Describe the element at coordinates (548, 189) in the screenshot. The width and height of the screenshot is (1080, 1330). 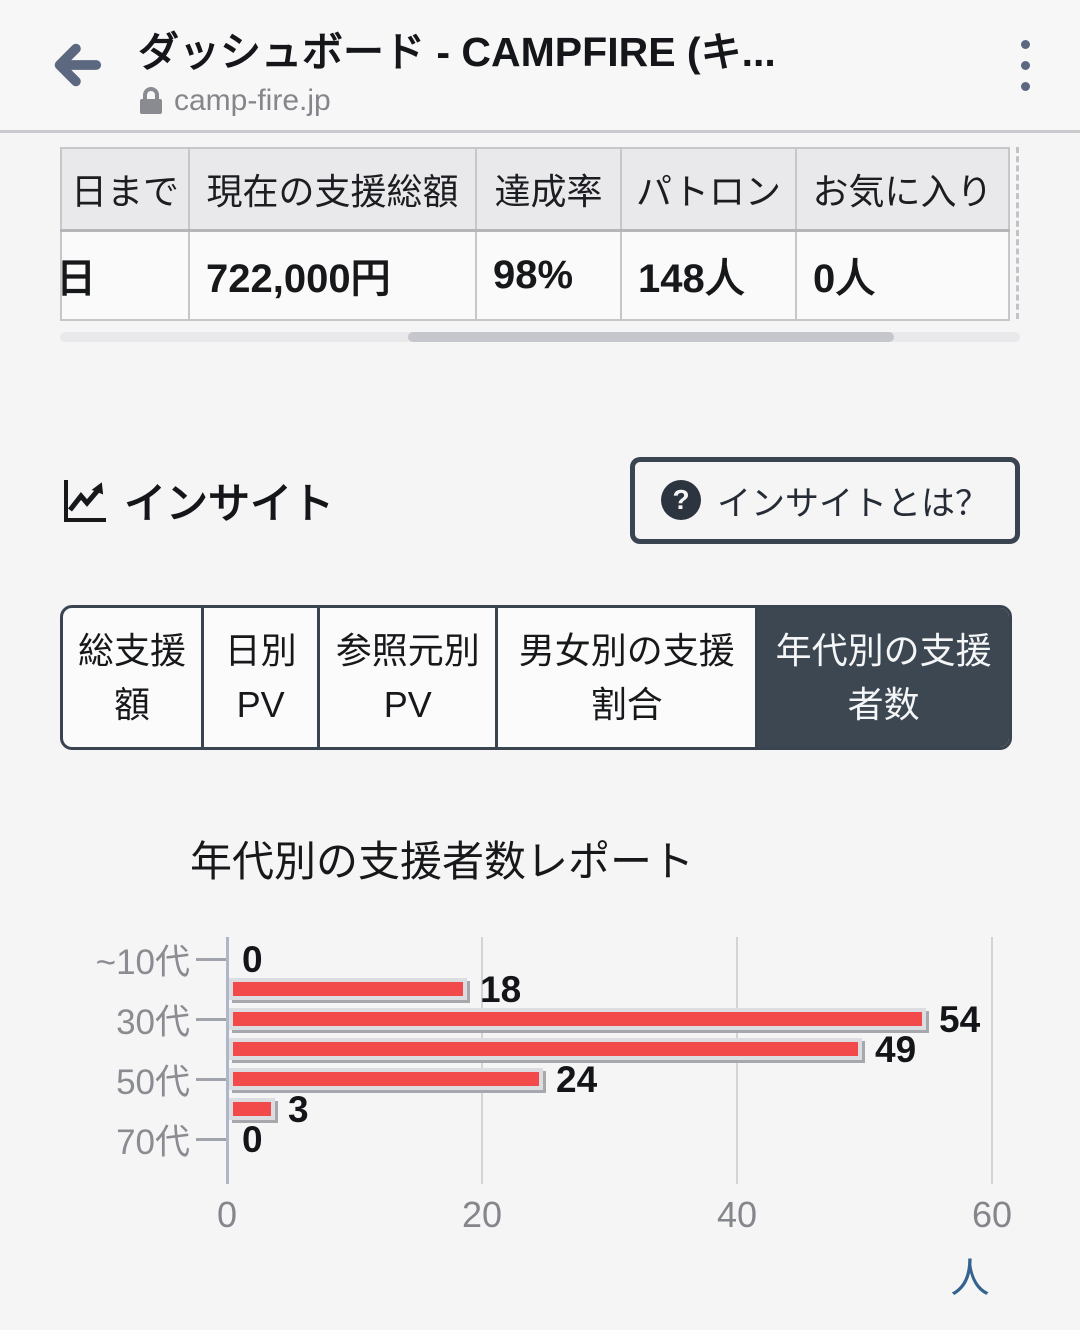
I see `stats-header-cell: 達成率` at that location.